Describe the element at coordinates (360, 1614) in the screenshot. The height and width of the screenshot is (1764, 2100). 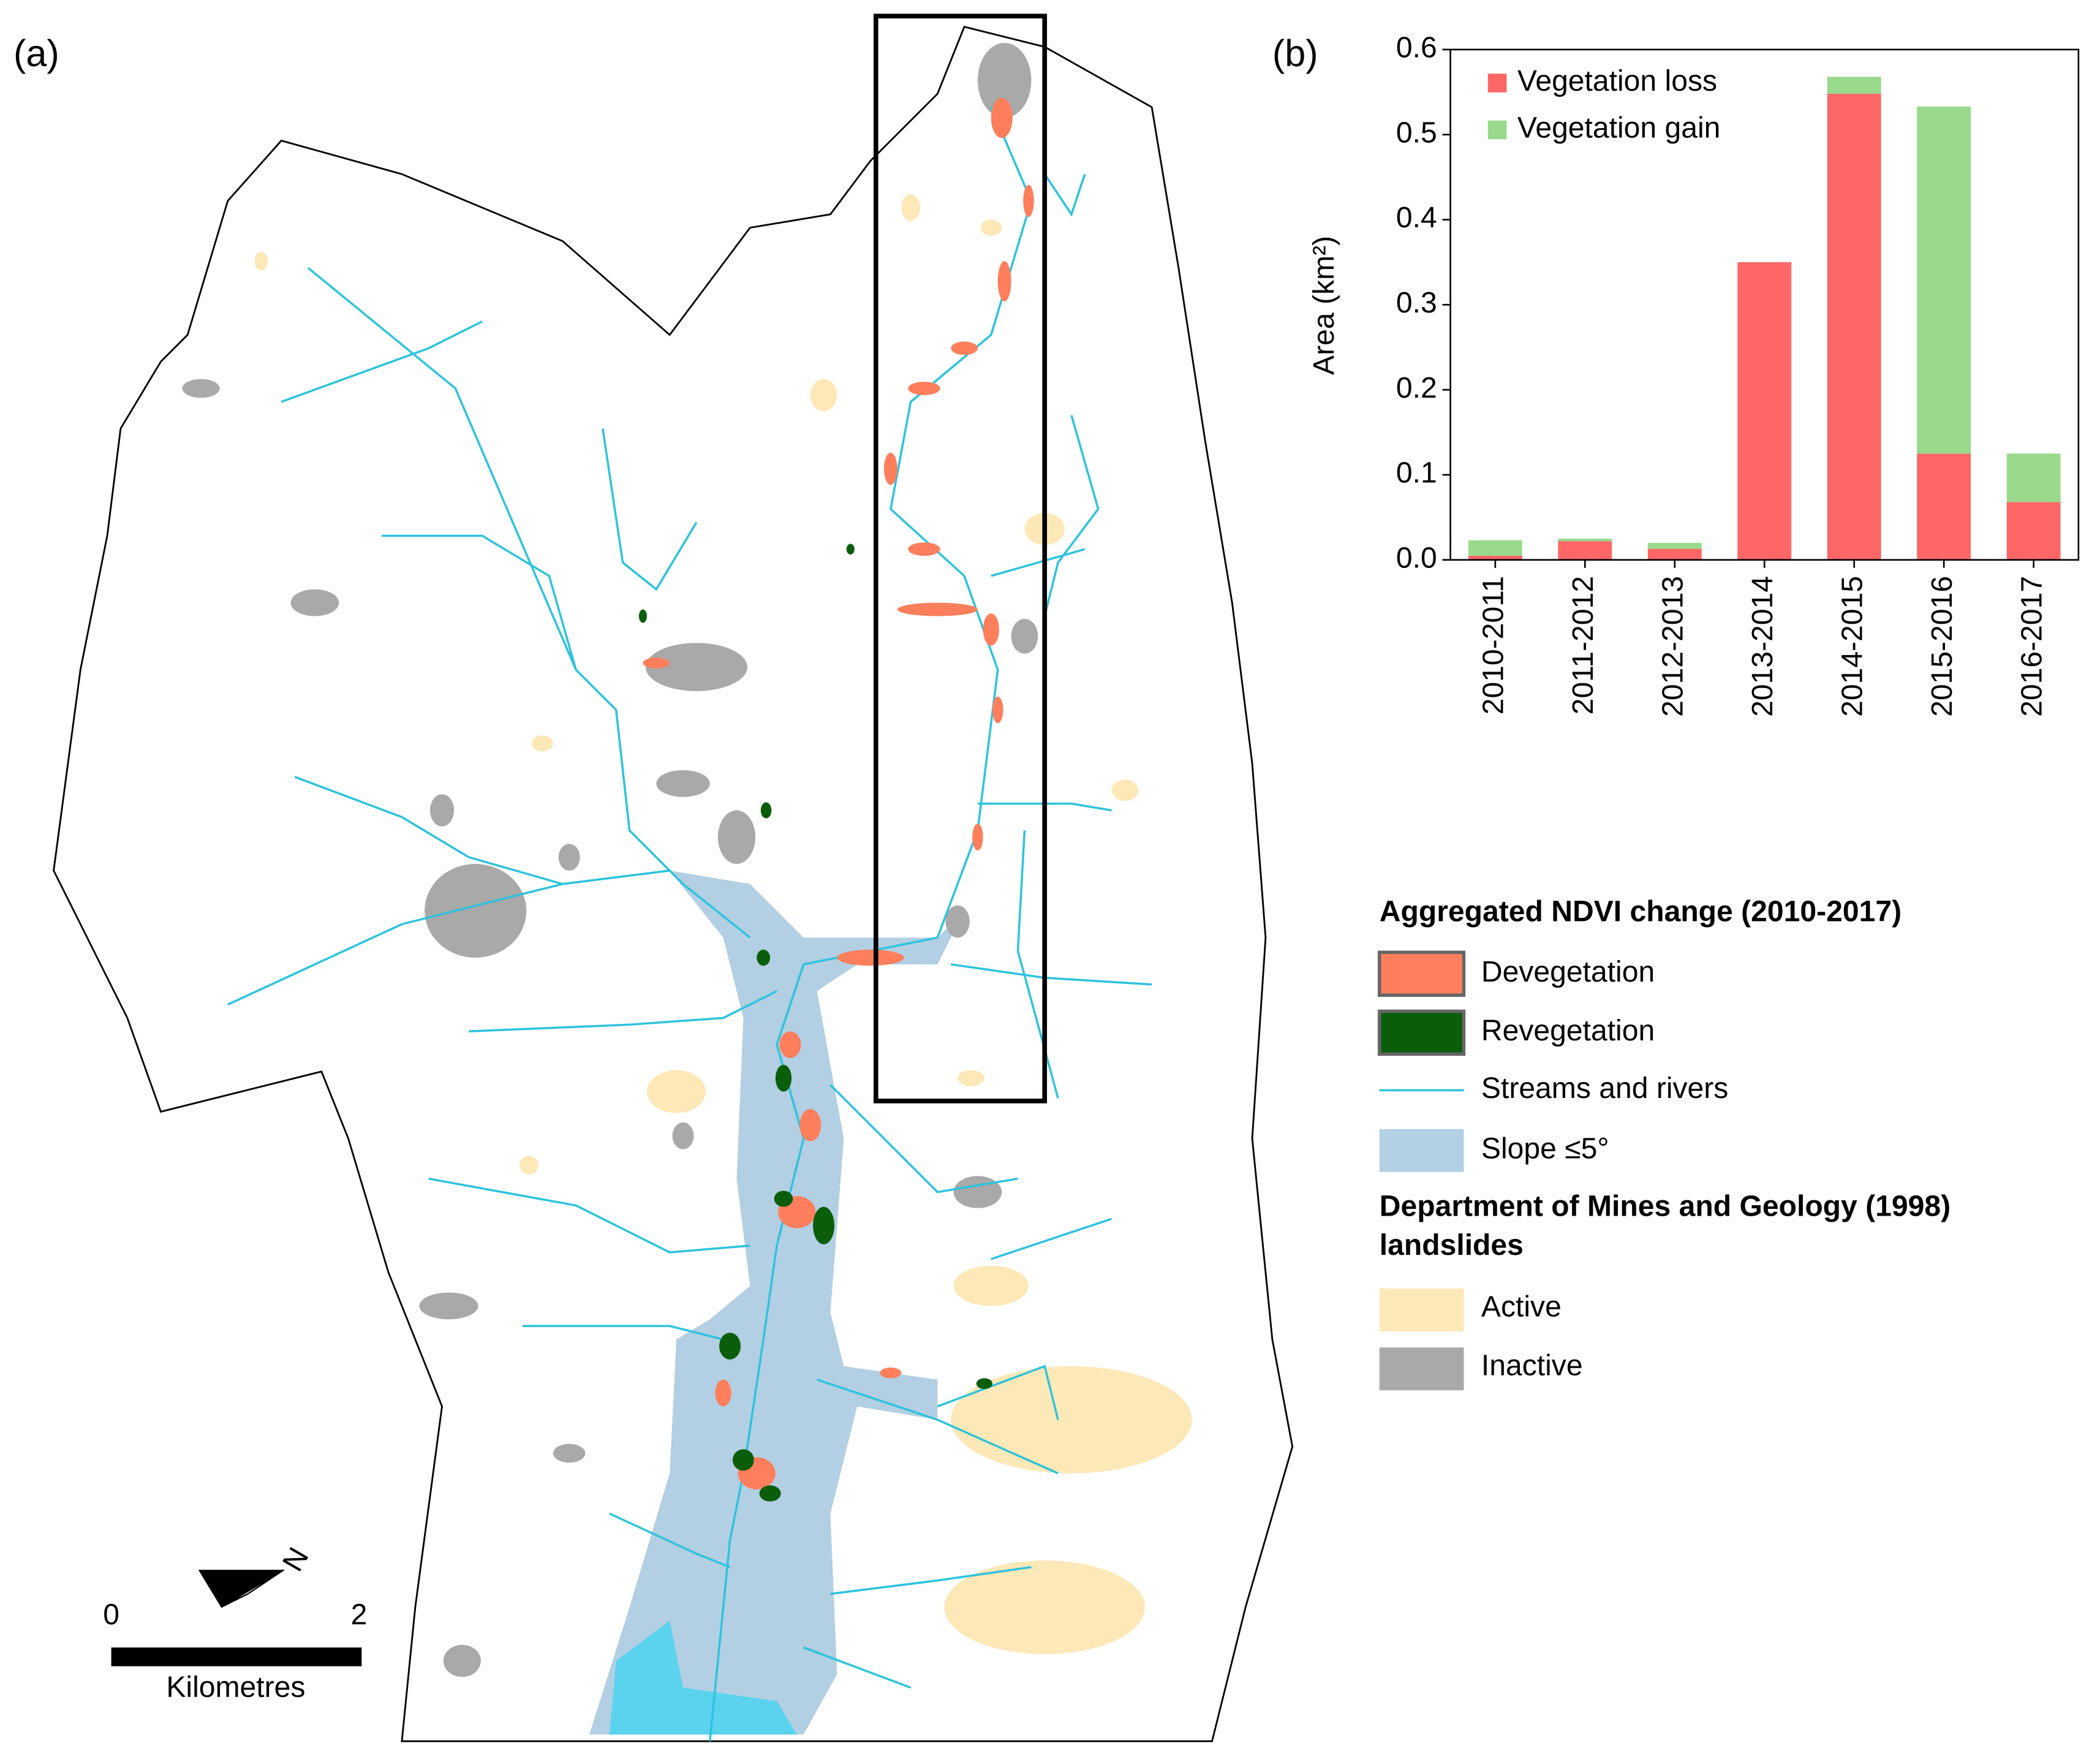
I see `scale-end: 2` at that location.